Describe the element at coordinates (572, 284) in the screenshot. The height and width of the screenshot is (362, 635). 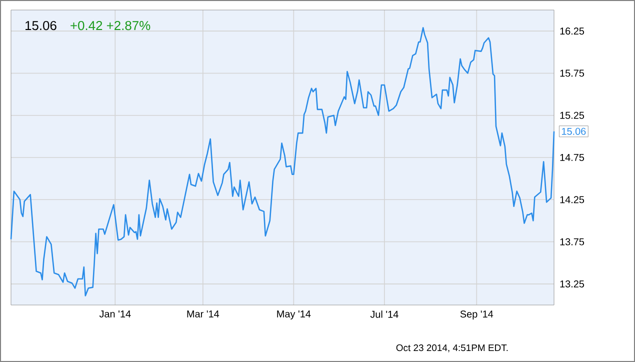
I see `y-tick-label: 13.25` at that location.